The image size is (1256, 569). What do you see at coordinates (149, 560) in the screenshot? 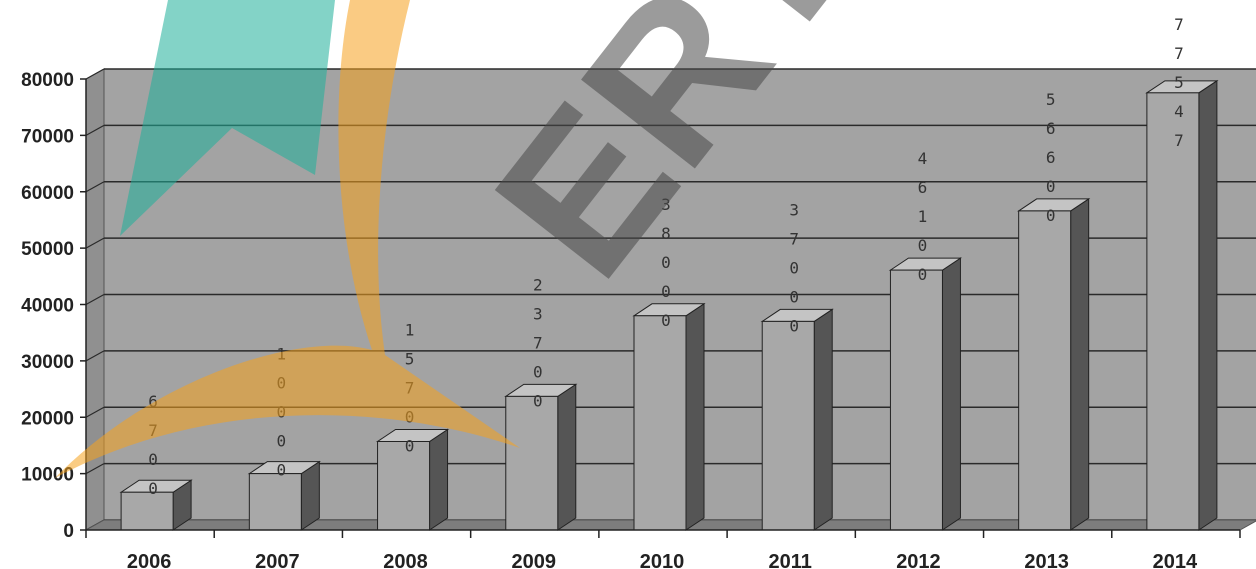
I see `x-tick-label: 2006` at bounding box center [149, 560].